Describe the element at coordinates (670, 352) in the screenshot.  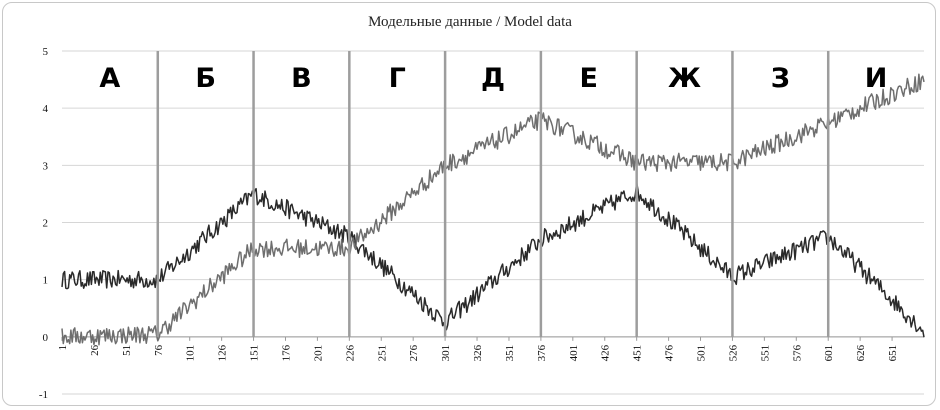
I see `x-tick-label: 476` at that location.